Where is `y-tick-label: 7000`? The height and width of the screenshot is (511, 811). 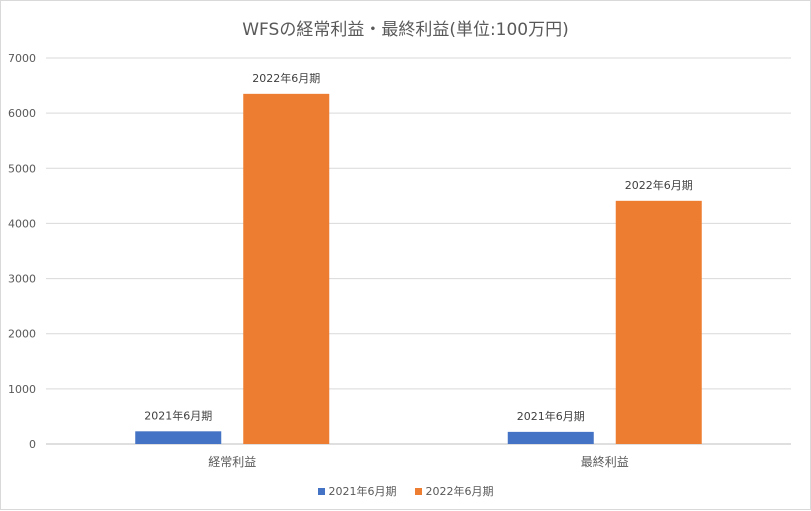 y-tick-label: 7000 is located at coordinates (22, 58).